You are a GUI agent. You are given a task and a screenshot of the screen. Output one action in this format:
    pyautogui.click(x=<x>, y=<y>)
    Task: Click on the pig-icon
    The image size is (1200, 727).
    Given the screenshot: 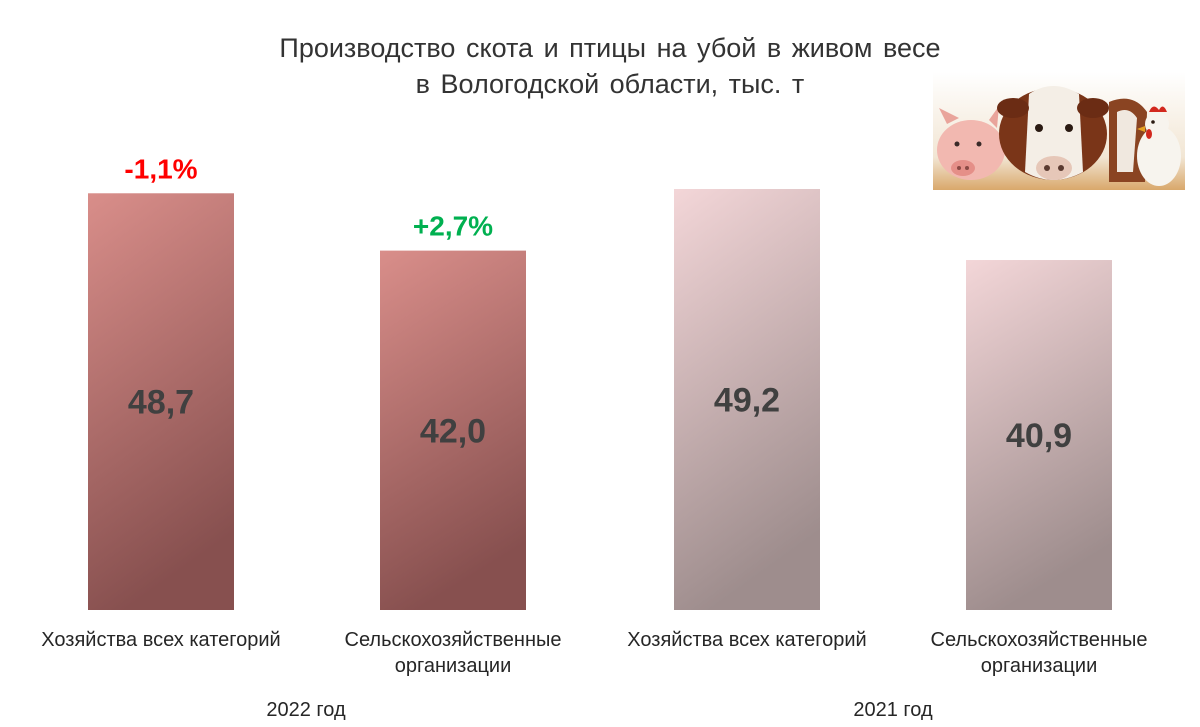 What is the action you would take?
    pyautogui.click(x=971, y=143)
    